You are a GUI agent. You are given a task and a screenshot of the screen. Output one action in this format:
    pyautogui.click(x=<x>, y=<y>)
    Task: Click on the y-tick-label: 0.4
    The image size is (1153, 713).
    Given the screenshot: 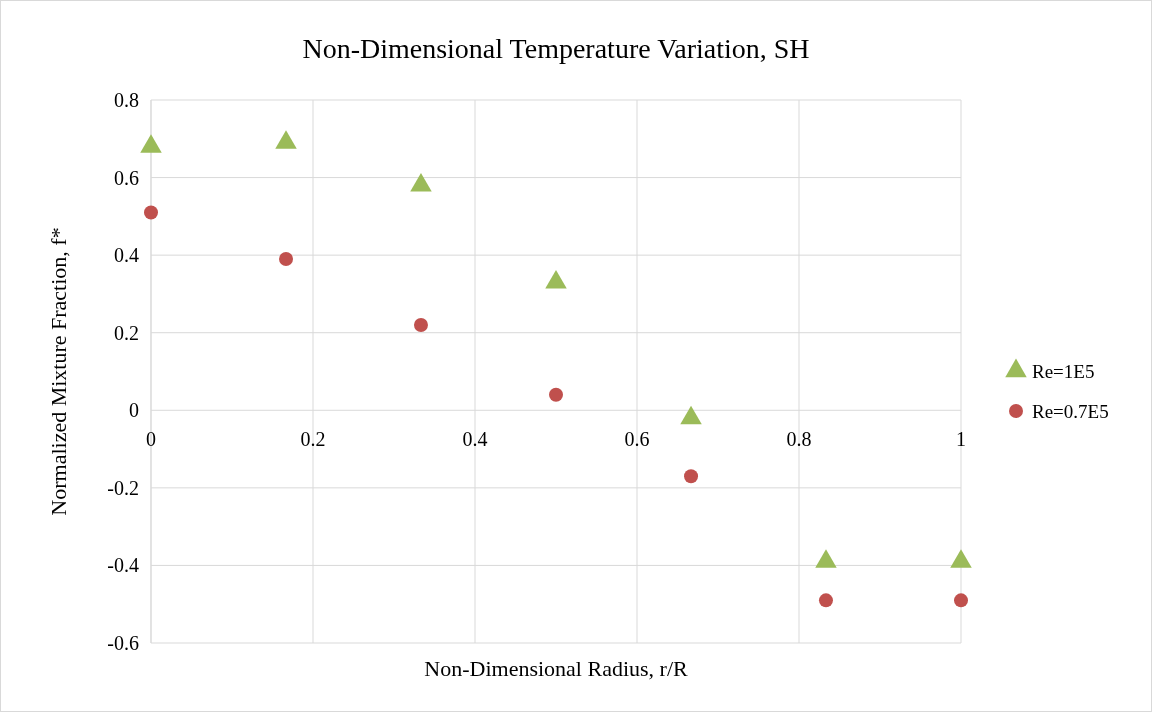 What is the action you would take?
    pyautogui.click(x=126, y=255)
    